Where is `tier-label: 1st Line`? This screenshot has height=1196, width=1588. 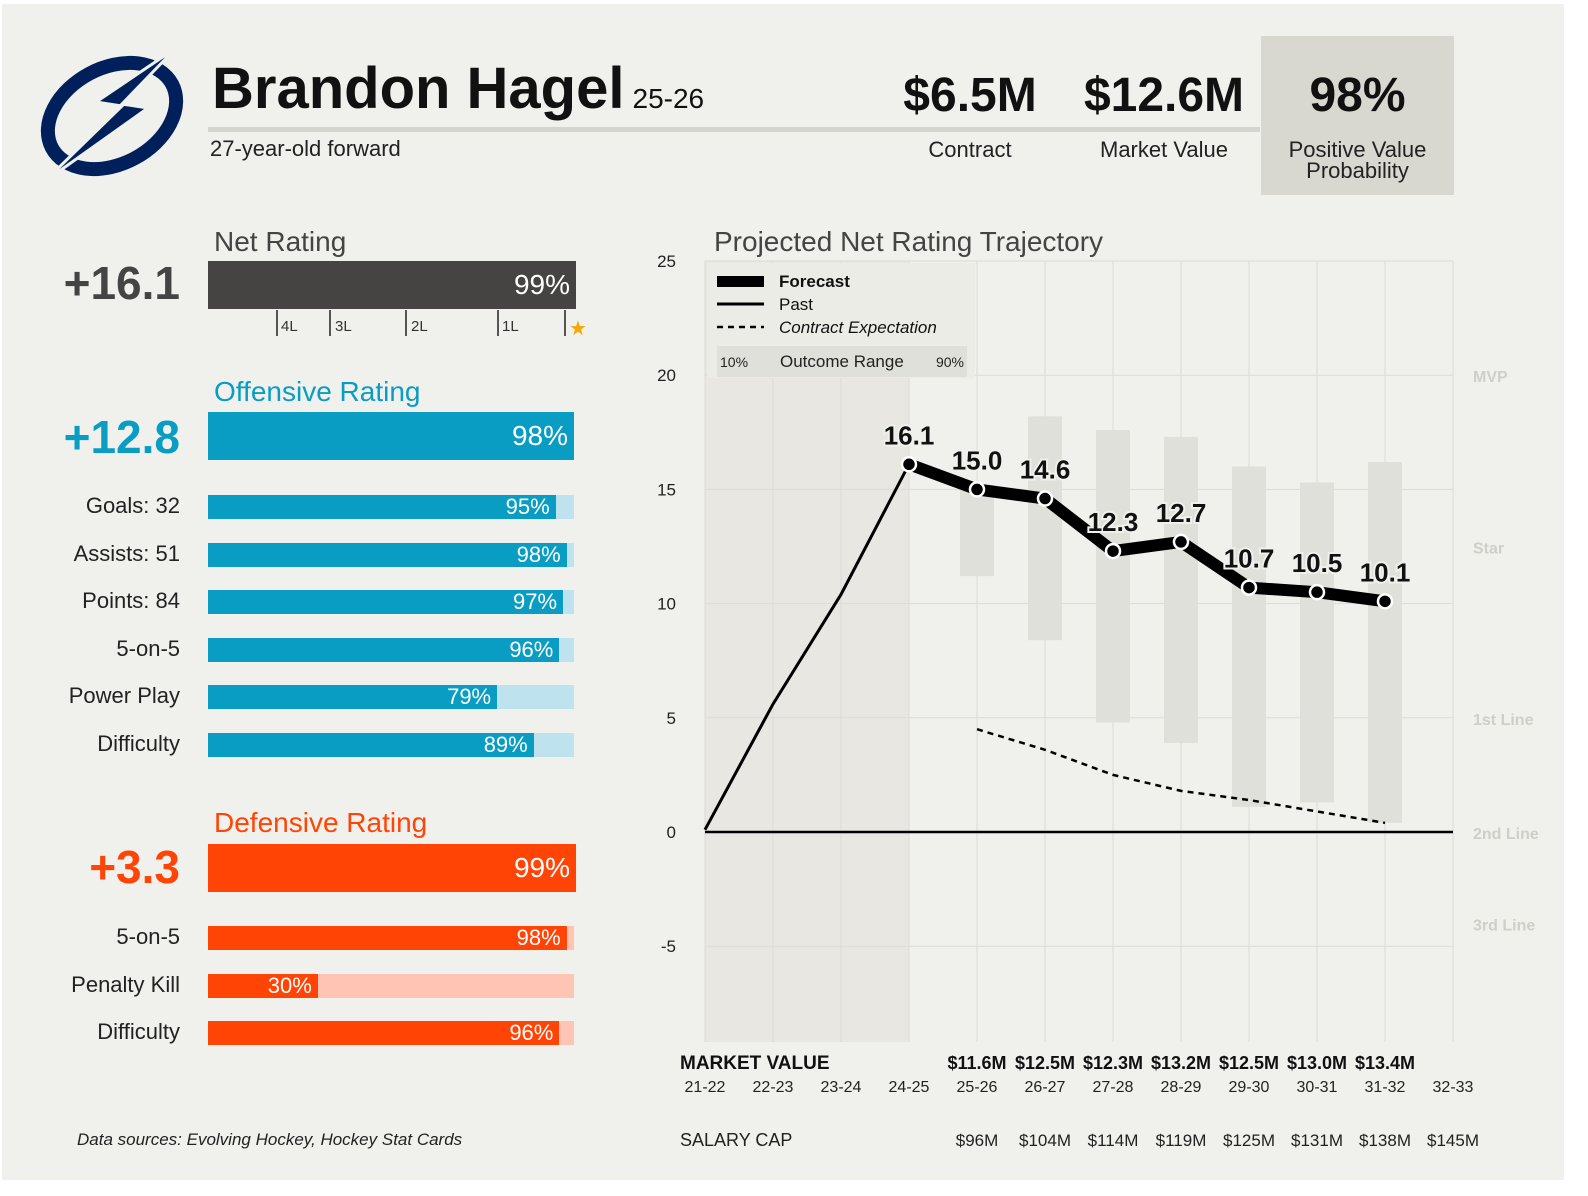 tier-label: 1st Line is located at coordinates (1503, 720).